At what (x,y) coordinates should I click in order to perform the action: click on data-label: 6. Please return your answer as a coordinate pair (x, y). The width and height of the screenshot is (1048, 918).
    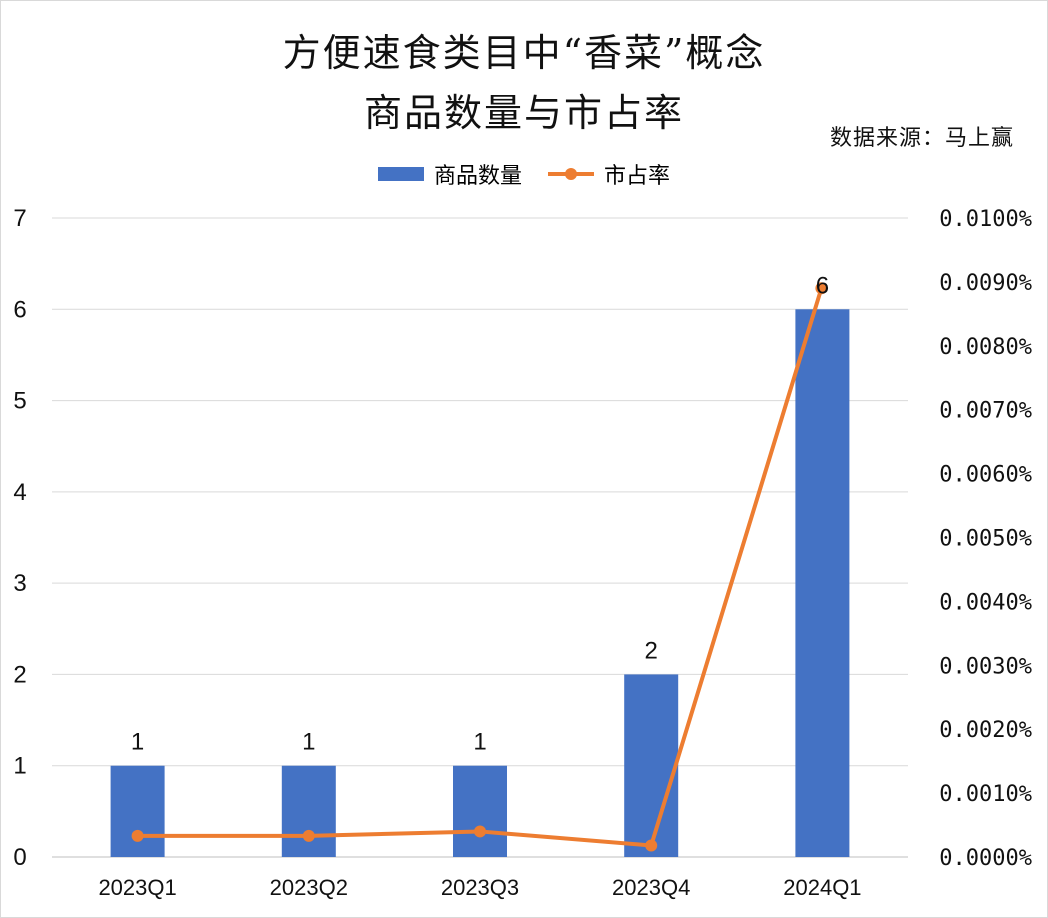
    Looking at the image, I should click on (822, 285).